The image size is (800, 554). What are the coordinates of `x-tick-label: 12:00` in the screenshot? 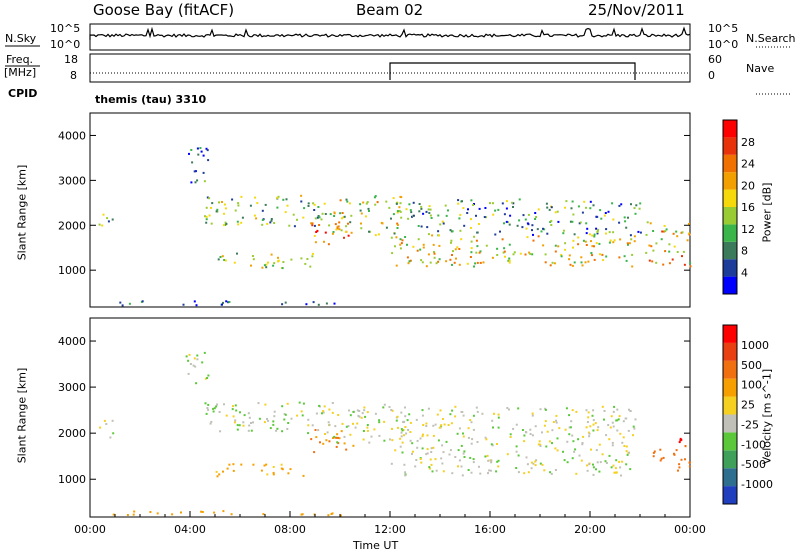 It's located at (390, 529).